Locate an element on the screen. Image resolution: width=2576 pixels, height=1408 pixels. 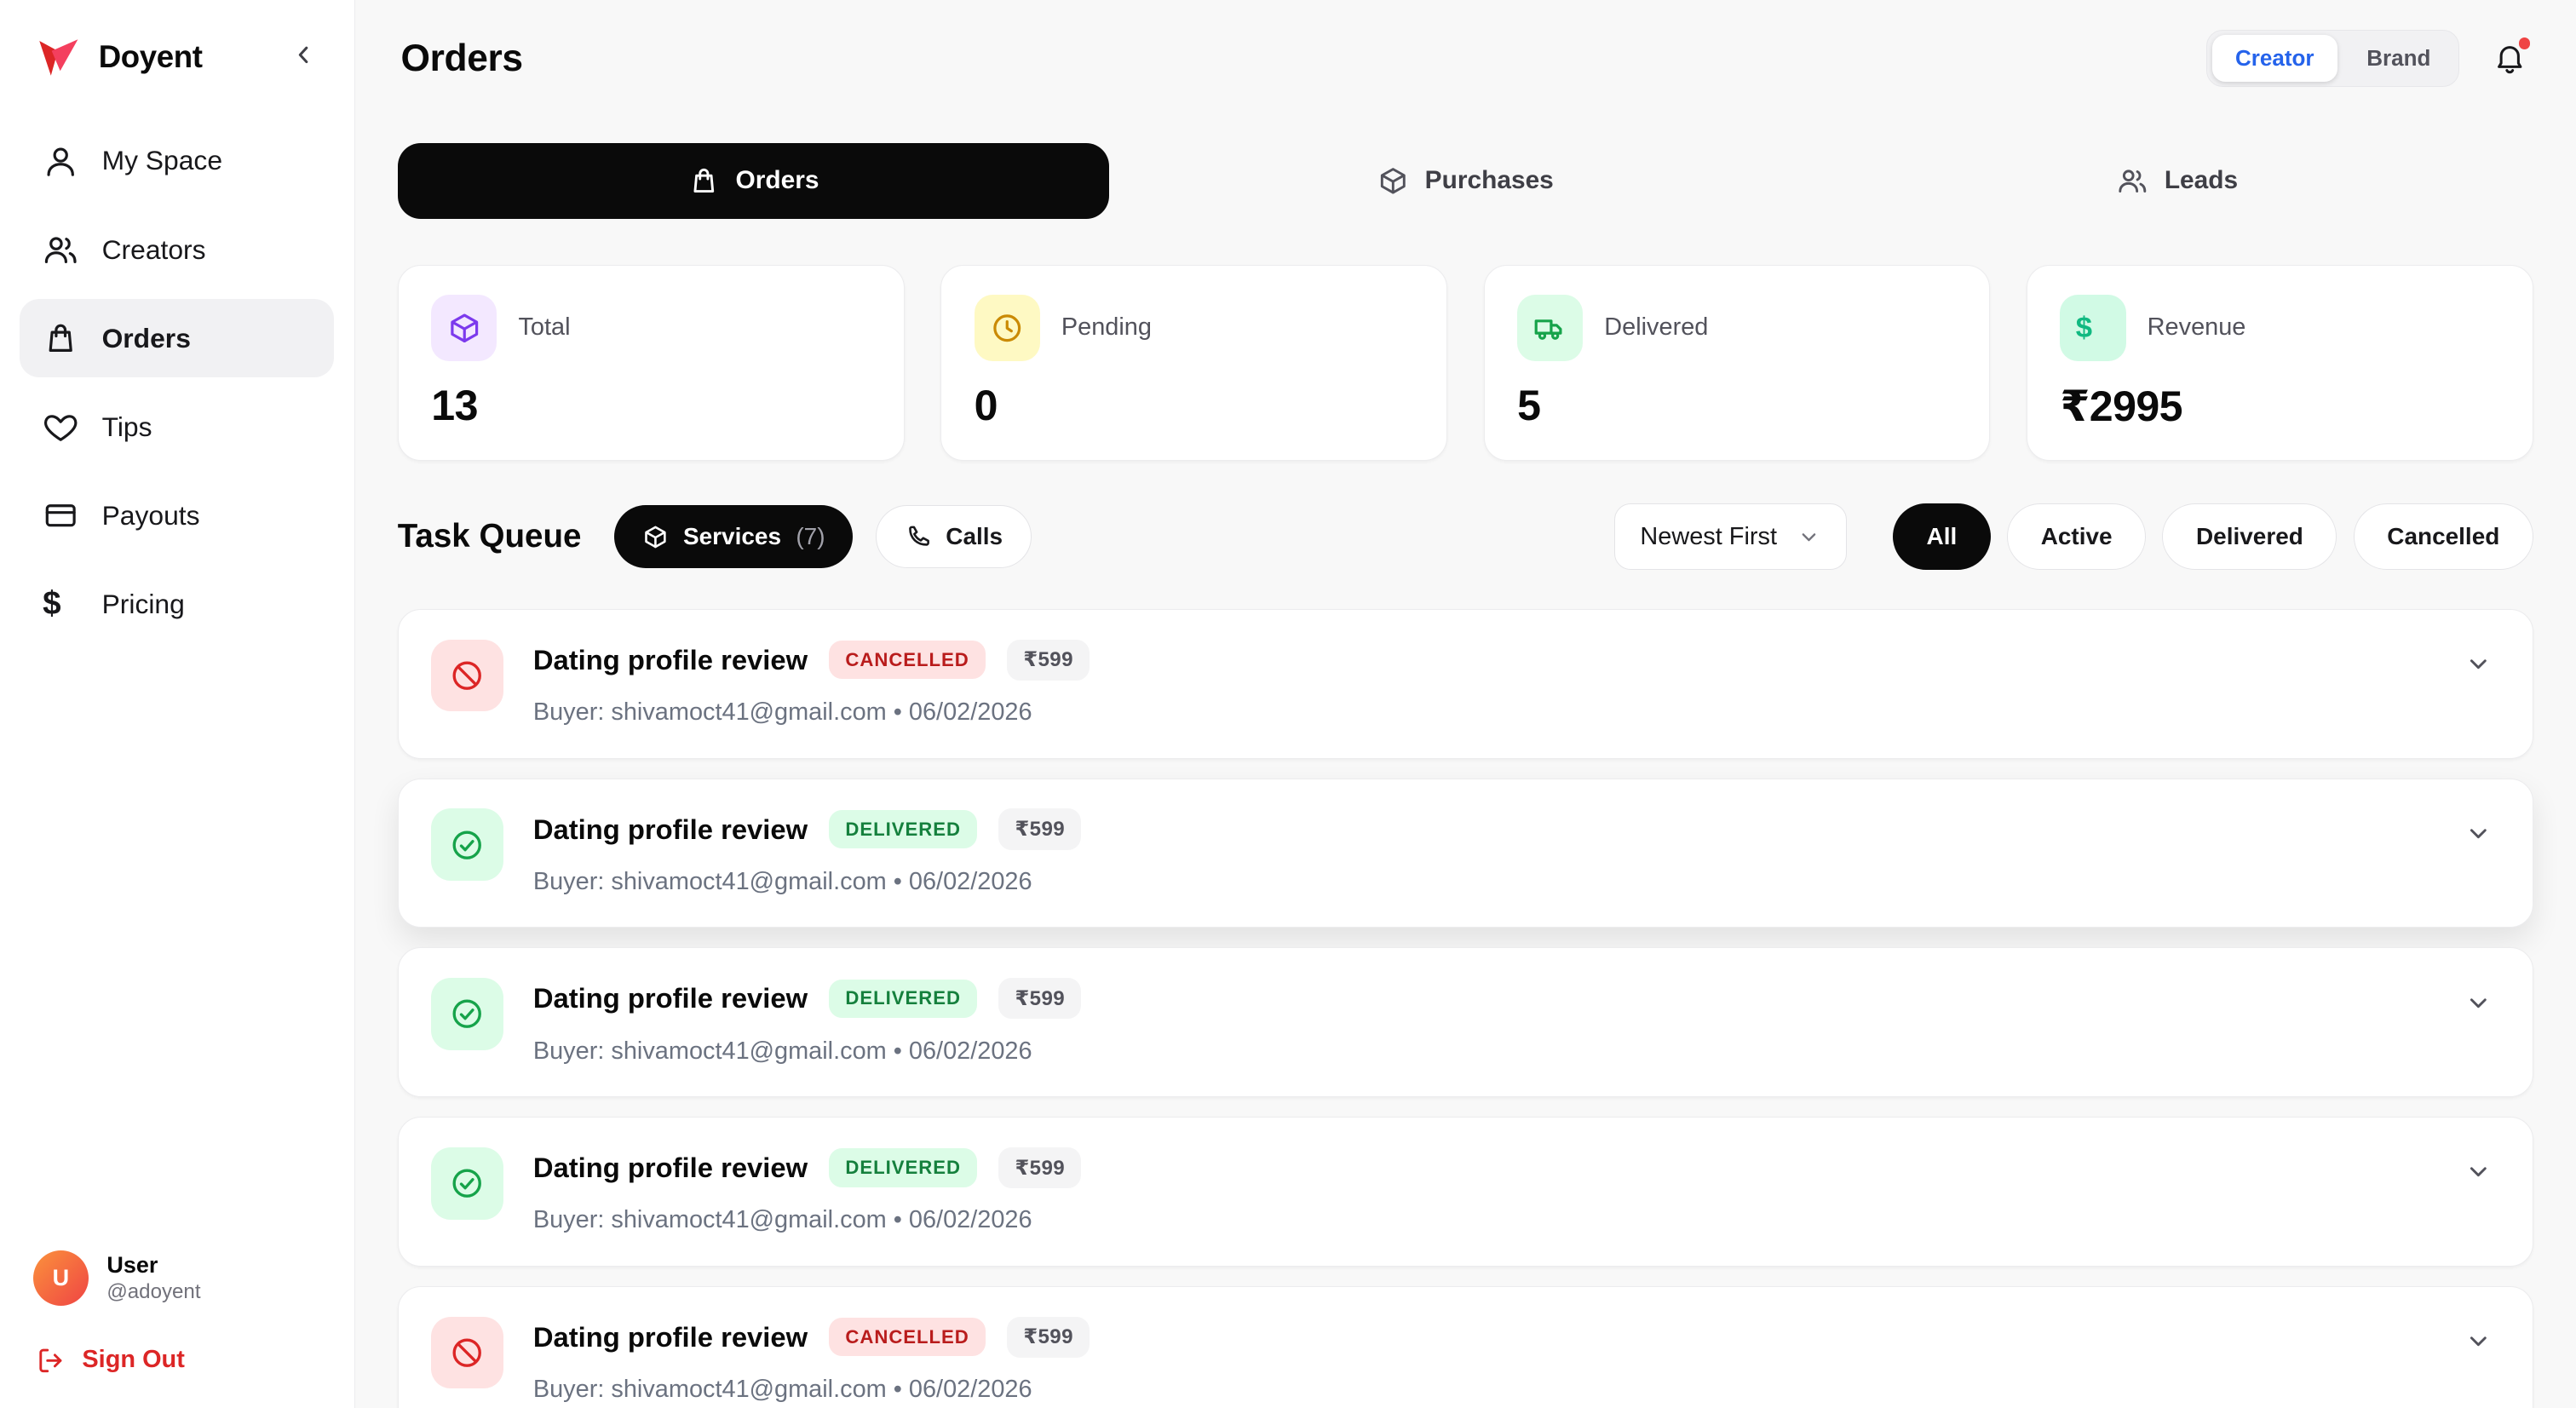
app-name: Doyent is located at coordinates (151, 57).